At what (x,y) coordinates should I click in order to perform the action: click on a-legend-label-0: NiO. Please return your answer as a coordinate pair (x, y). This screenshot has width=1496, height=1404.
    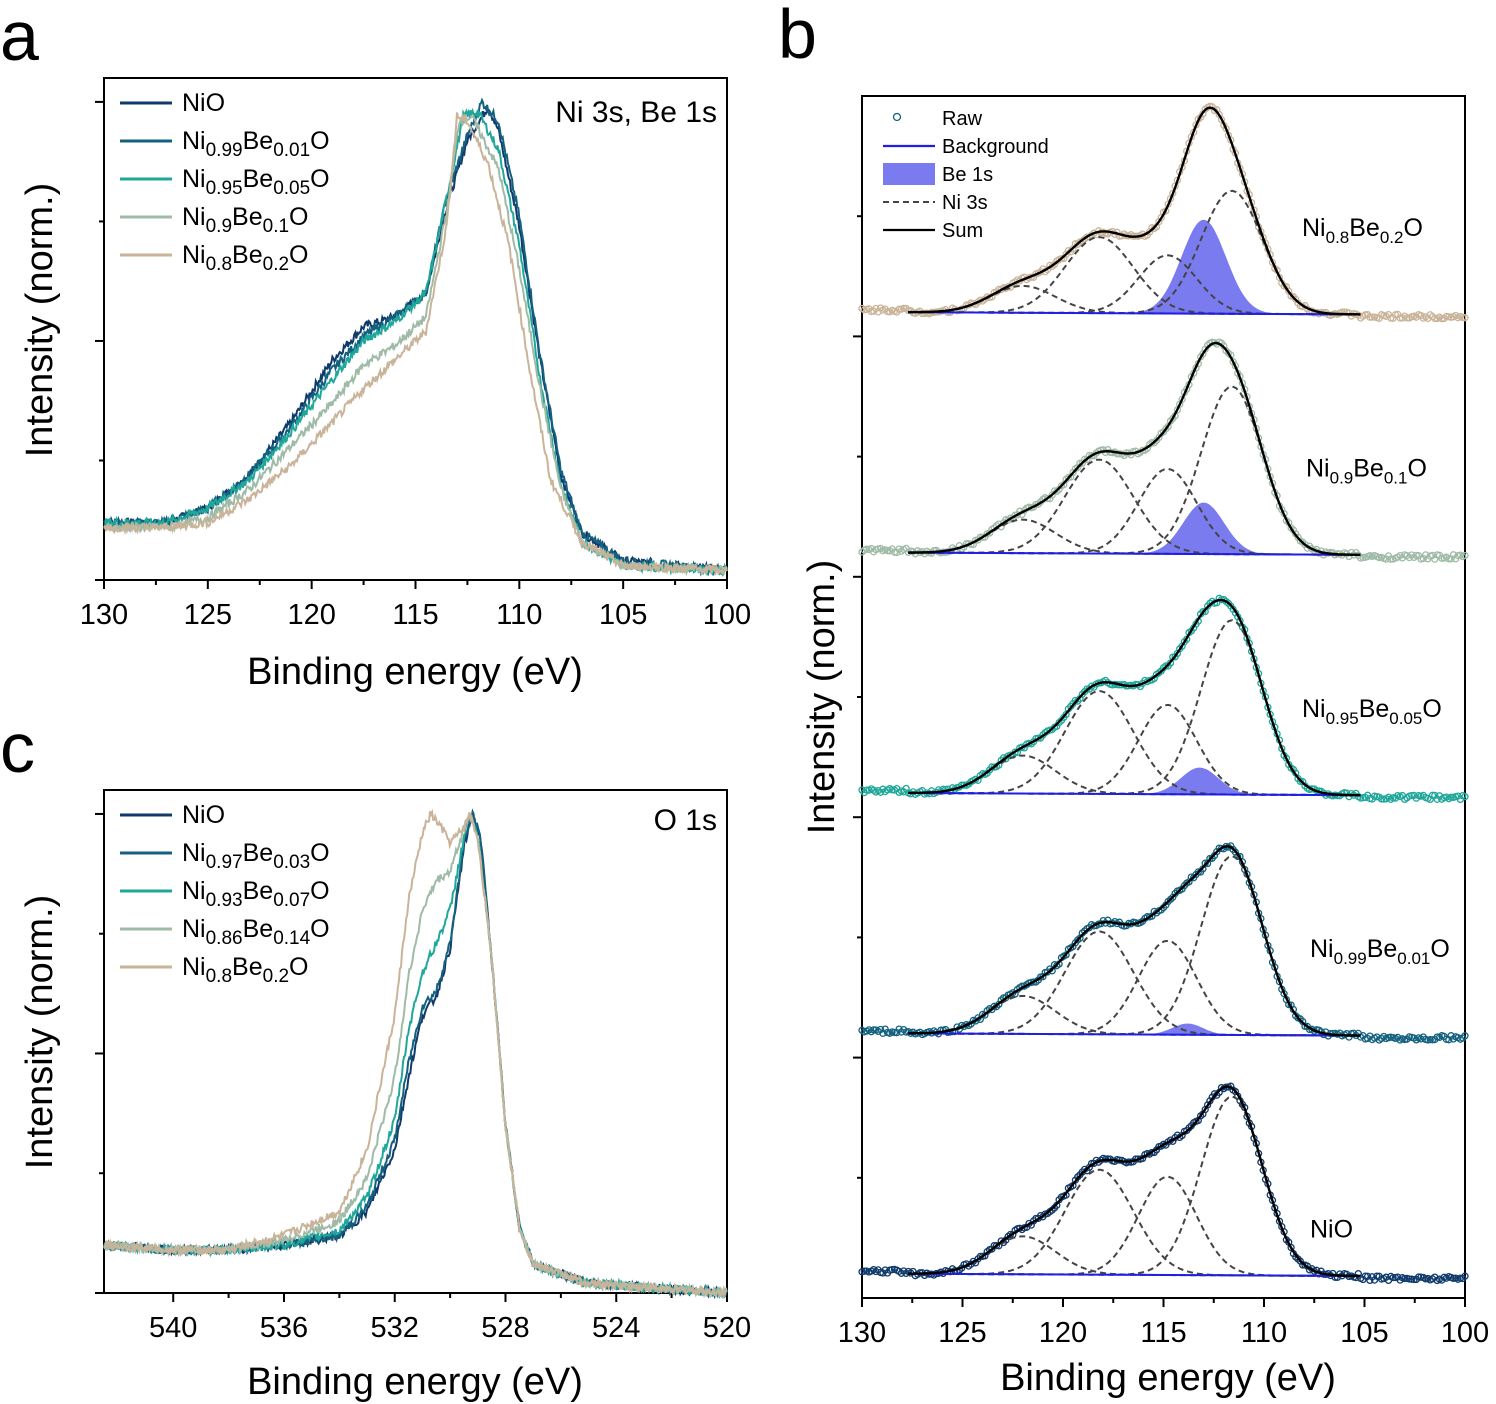
    Looking at the image, I should click on (203, 103).